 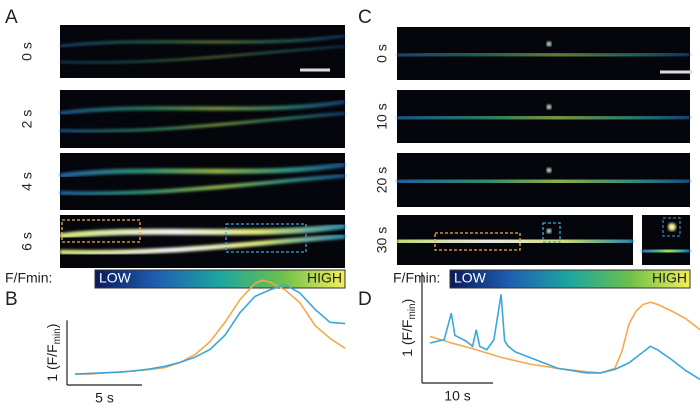 I want to click on time-label: 20 s, so click(x=382, y=180).